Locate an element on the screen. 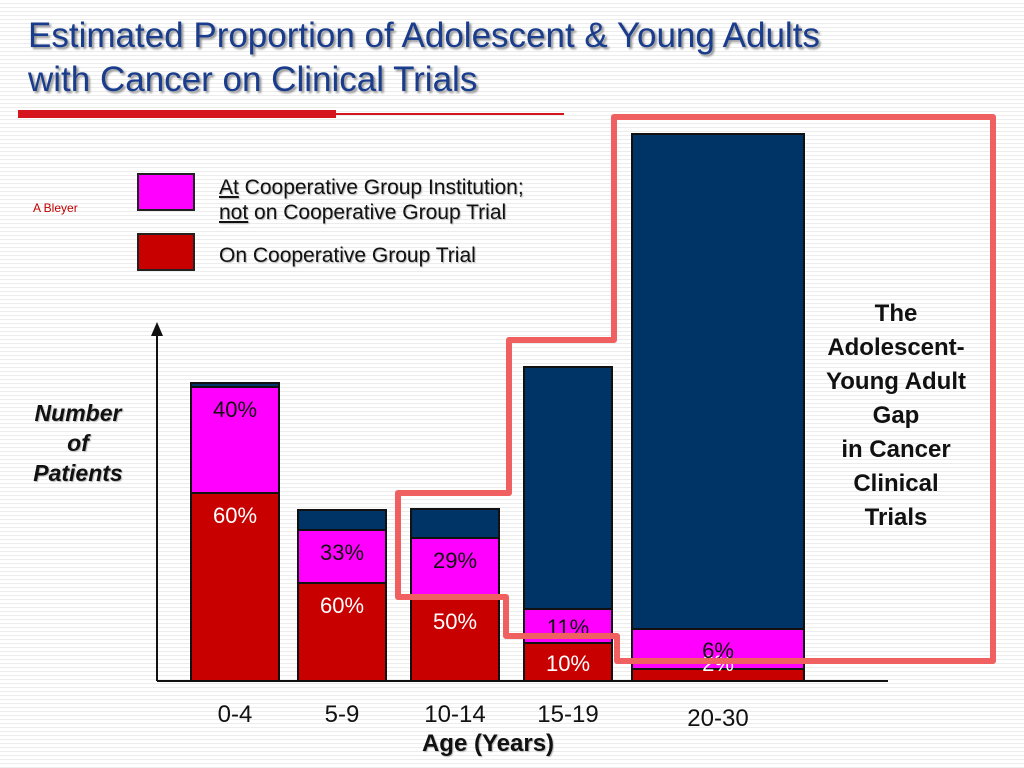  title-underline-red is located at coordinates (177, 114).